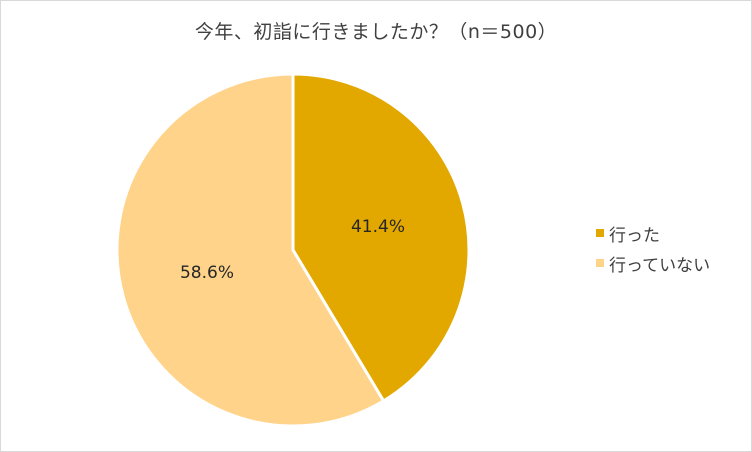 The height and width of the screenshot is (452, 752). I want to click on legend: 行った 行っていない, so click(653, 248).